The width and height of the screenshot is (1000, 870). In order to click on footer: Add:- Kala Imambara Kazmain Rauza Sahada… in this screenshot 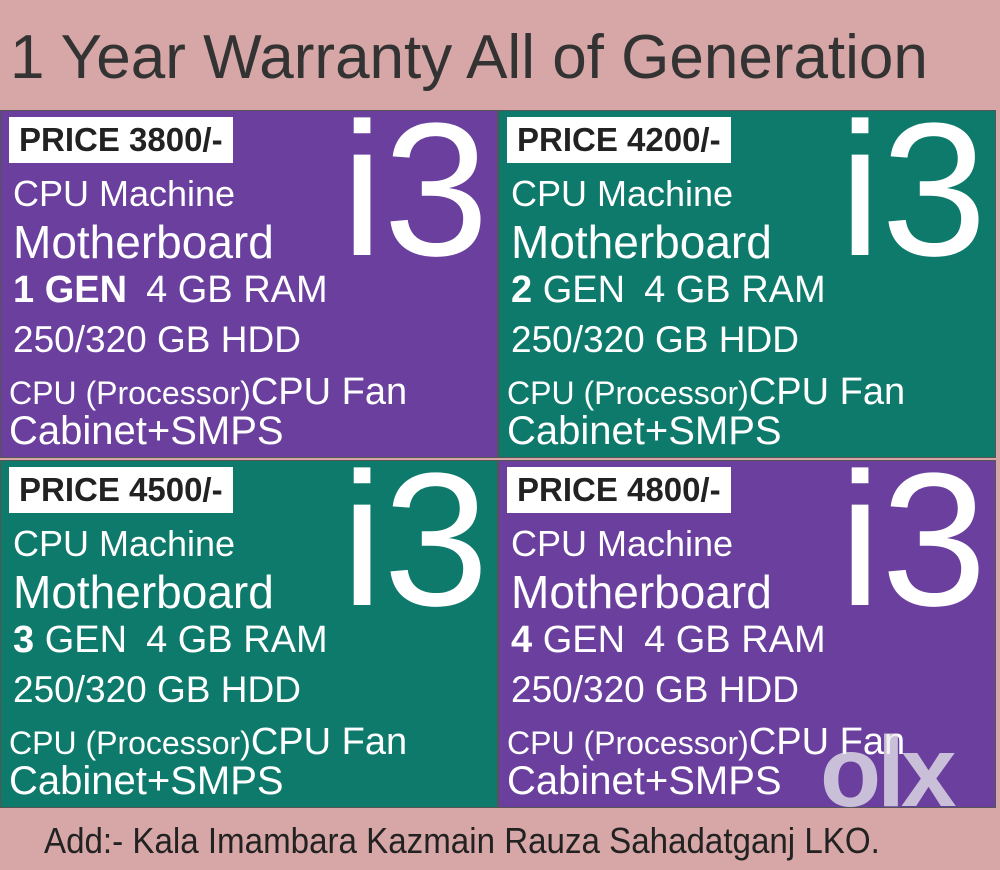, I will do `click(500, 839)`.